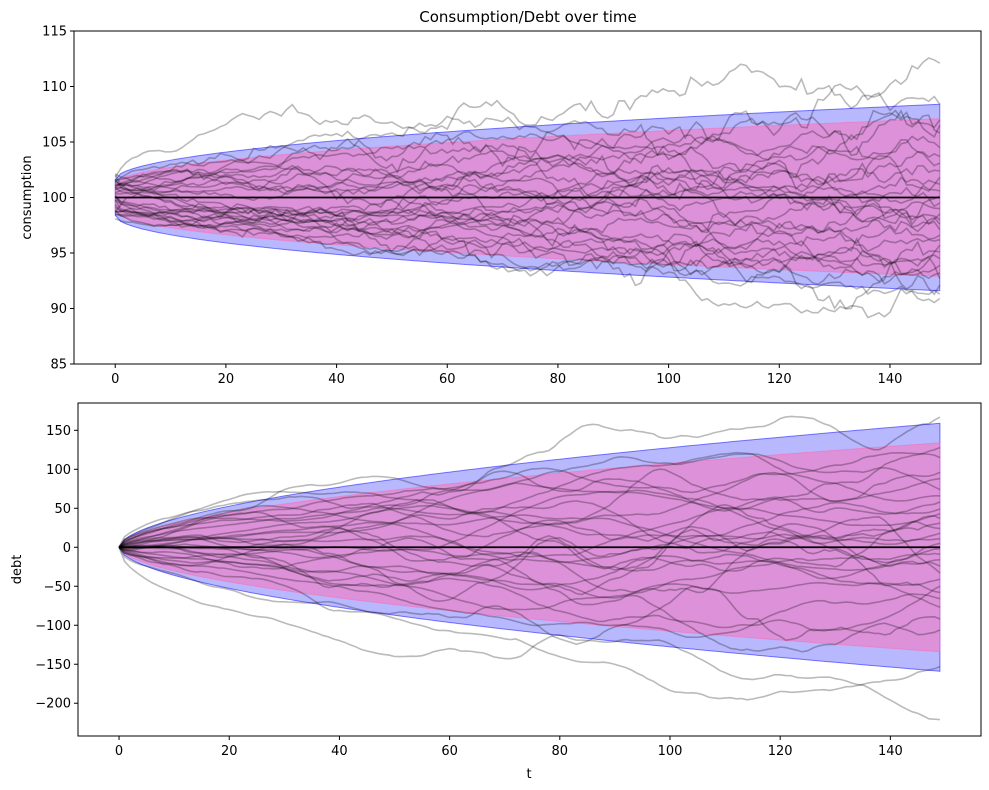 The width and height of the screenshot is (989, 790). What do you see at coordinates (229, 751) in the screenshot?
I see `debt-x-tick-label: 20` at bounding box center [229, 751].